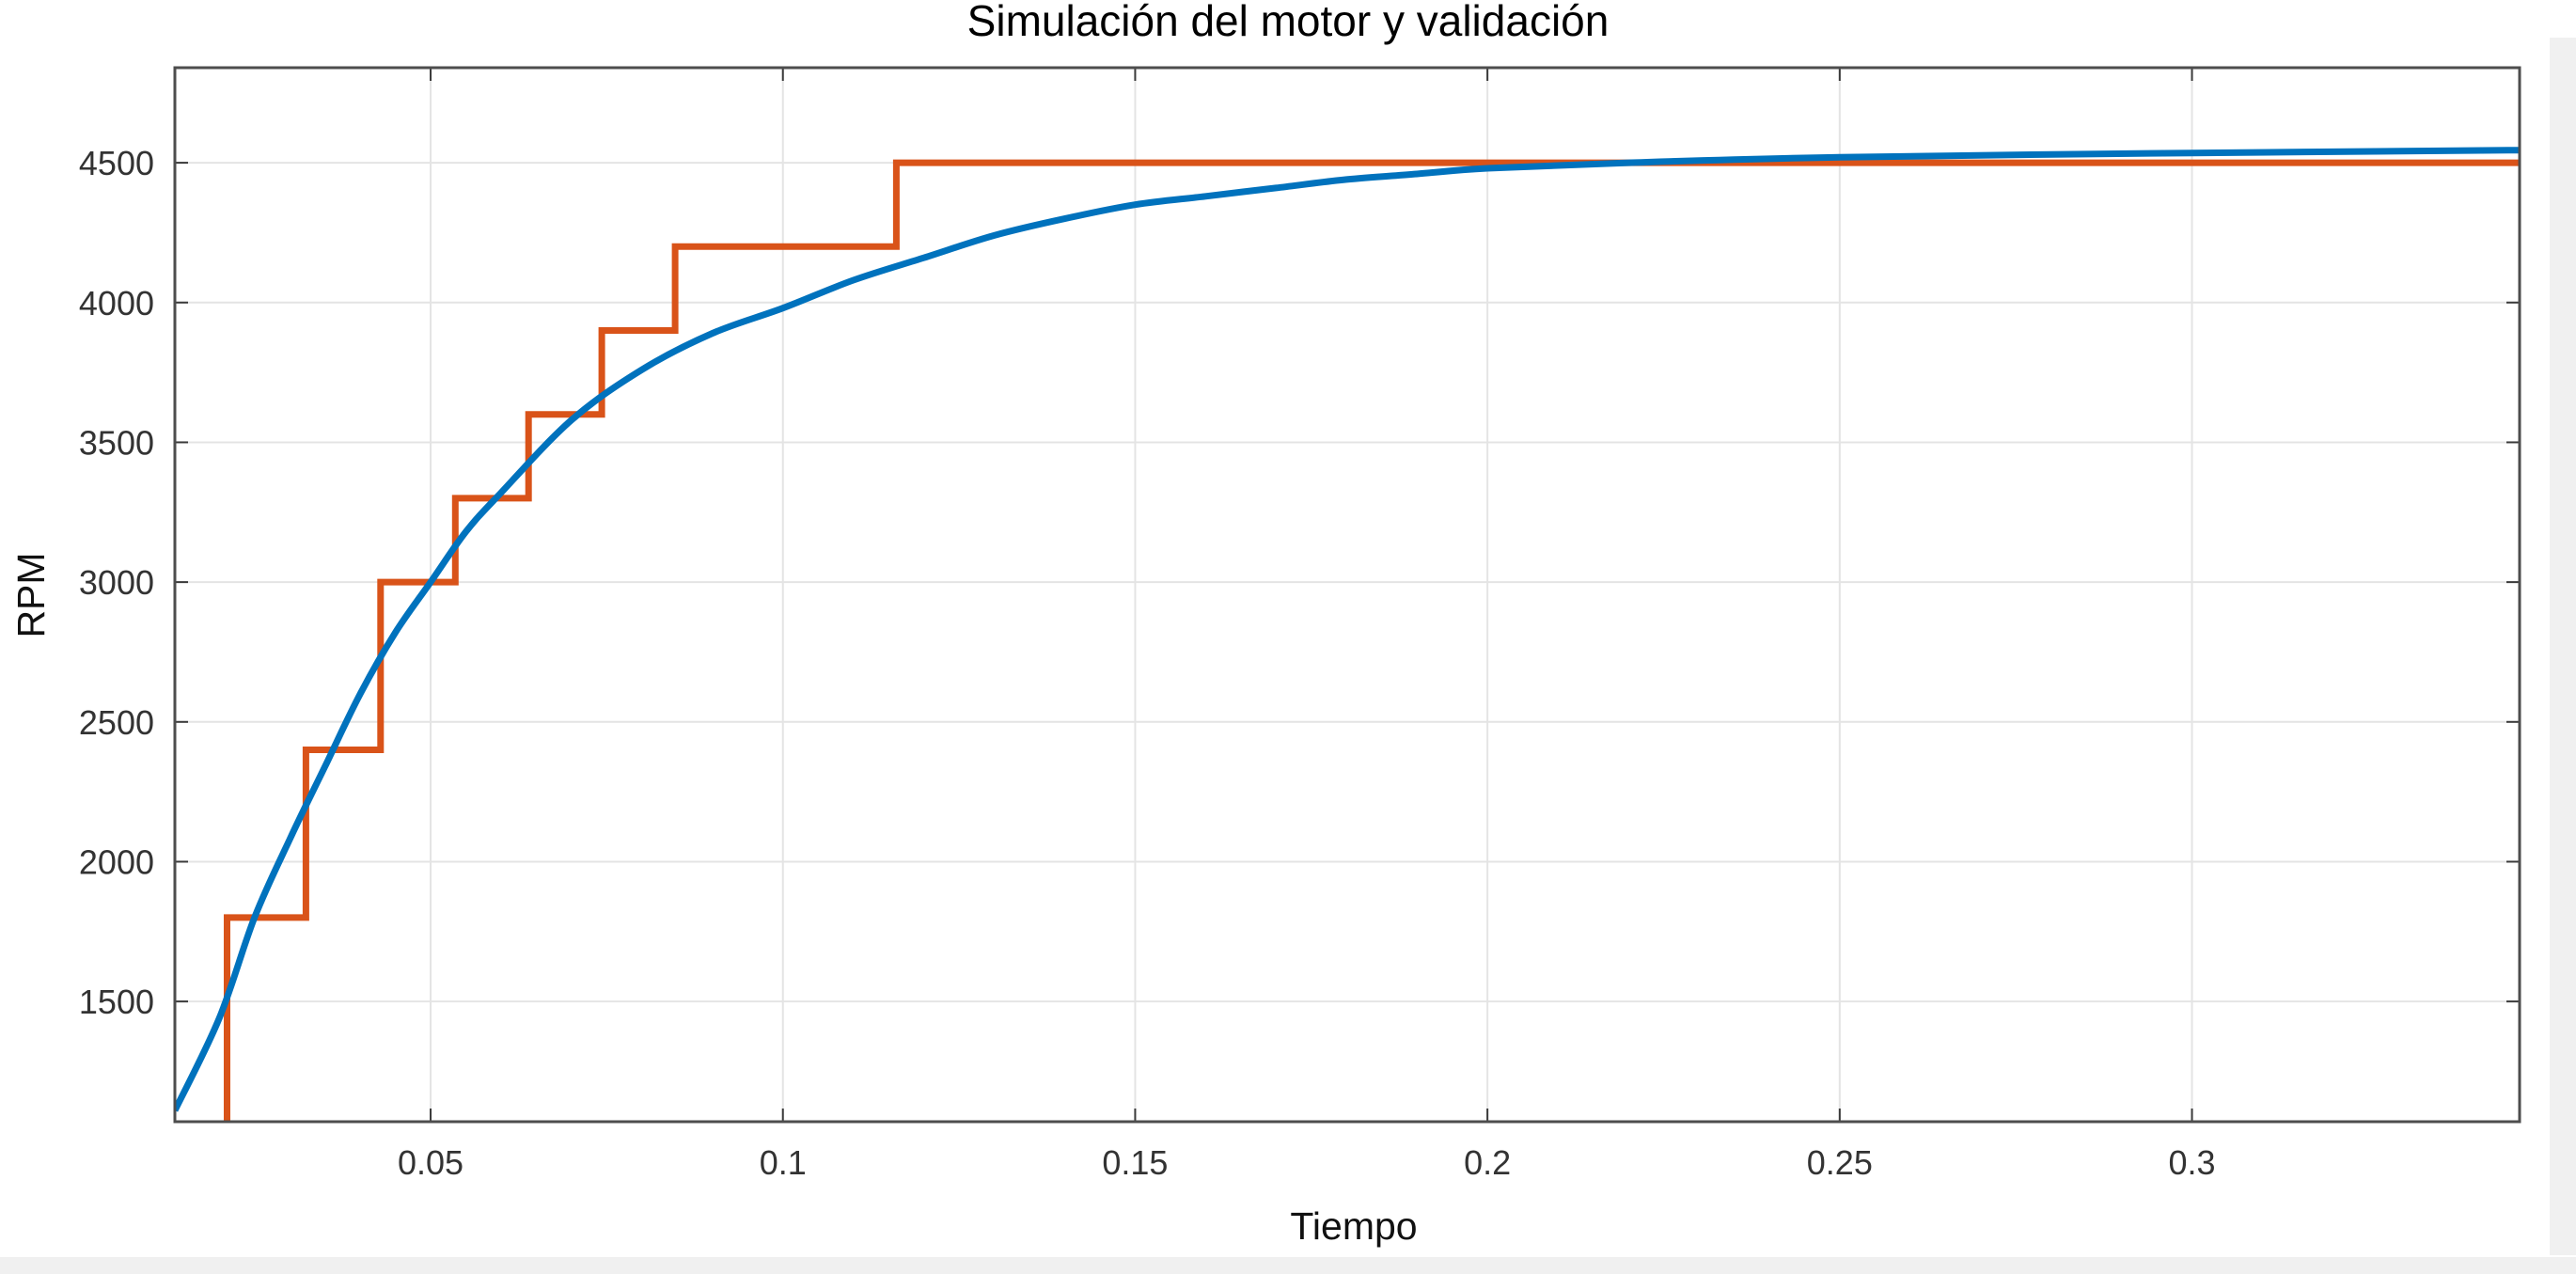 Image resolution: width=2576 pixels, height=1274 pixels. I want to click on side-strip, so click(2563, 646).